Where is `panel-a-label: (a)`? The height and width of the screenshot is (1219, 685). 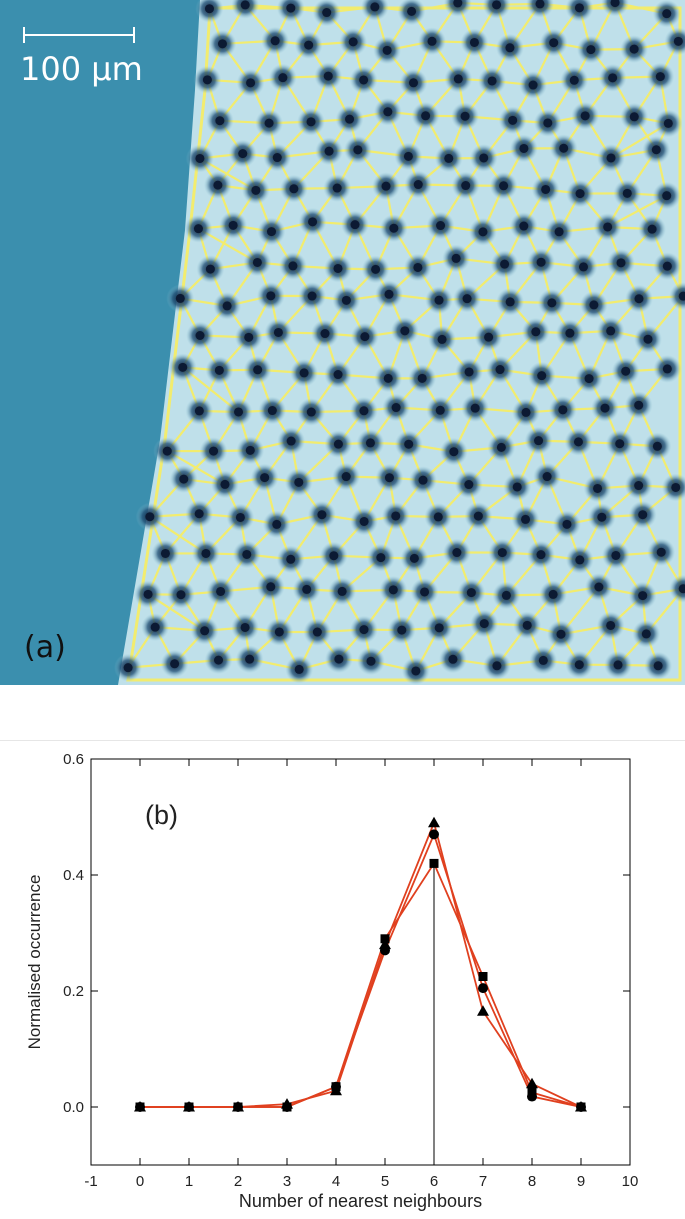 panel-a-label: (a) is located at coordinates (45, 647).